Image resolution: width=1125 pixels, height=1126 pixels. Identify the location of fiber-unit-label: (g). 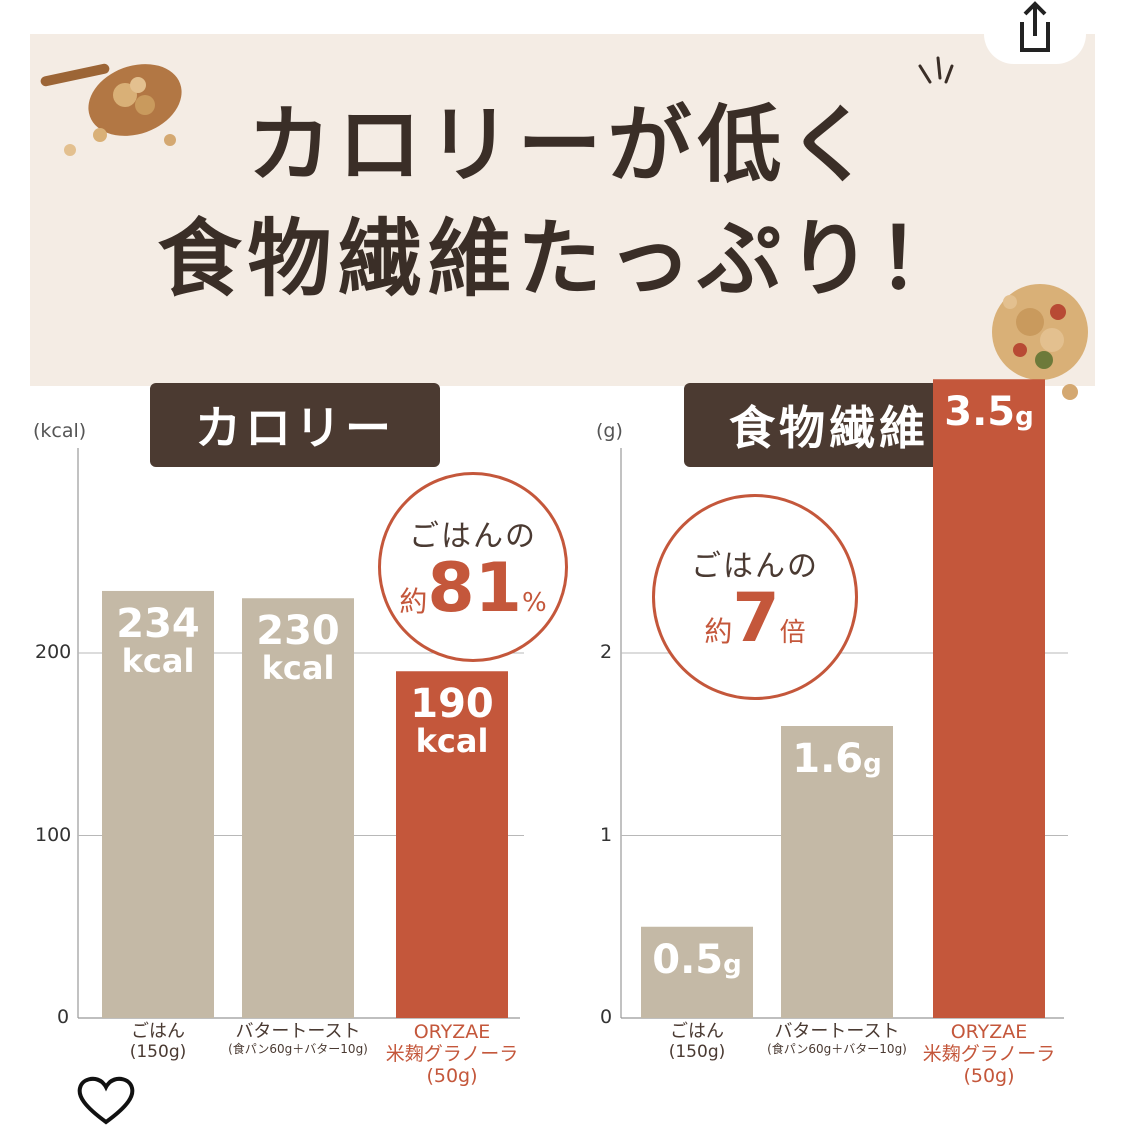
(609, 431).